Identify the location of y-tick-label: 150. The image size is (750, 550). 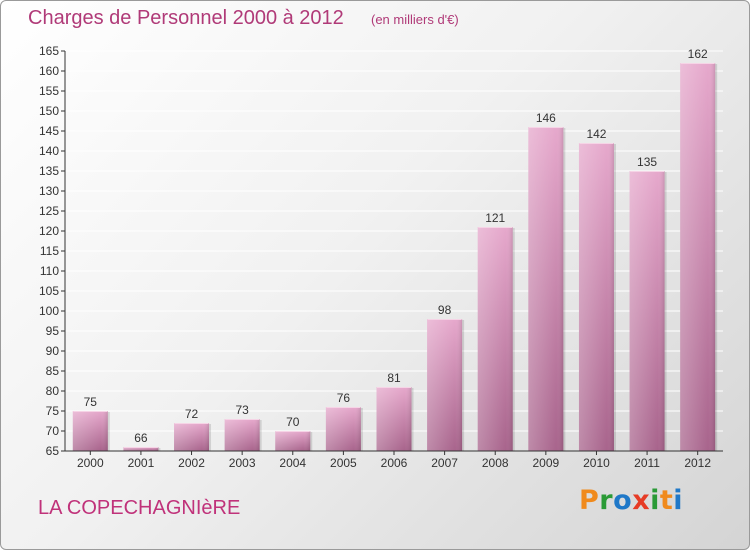
(49, 111).